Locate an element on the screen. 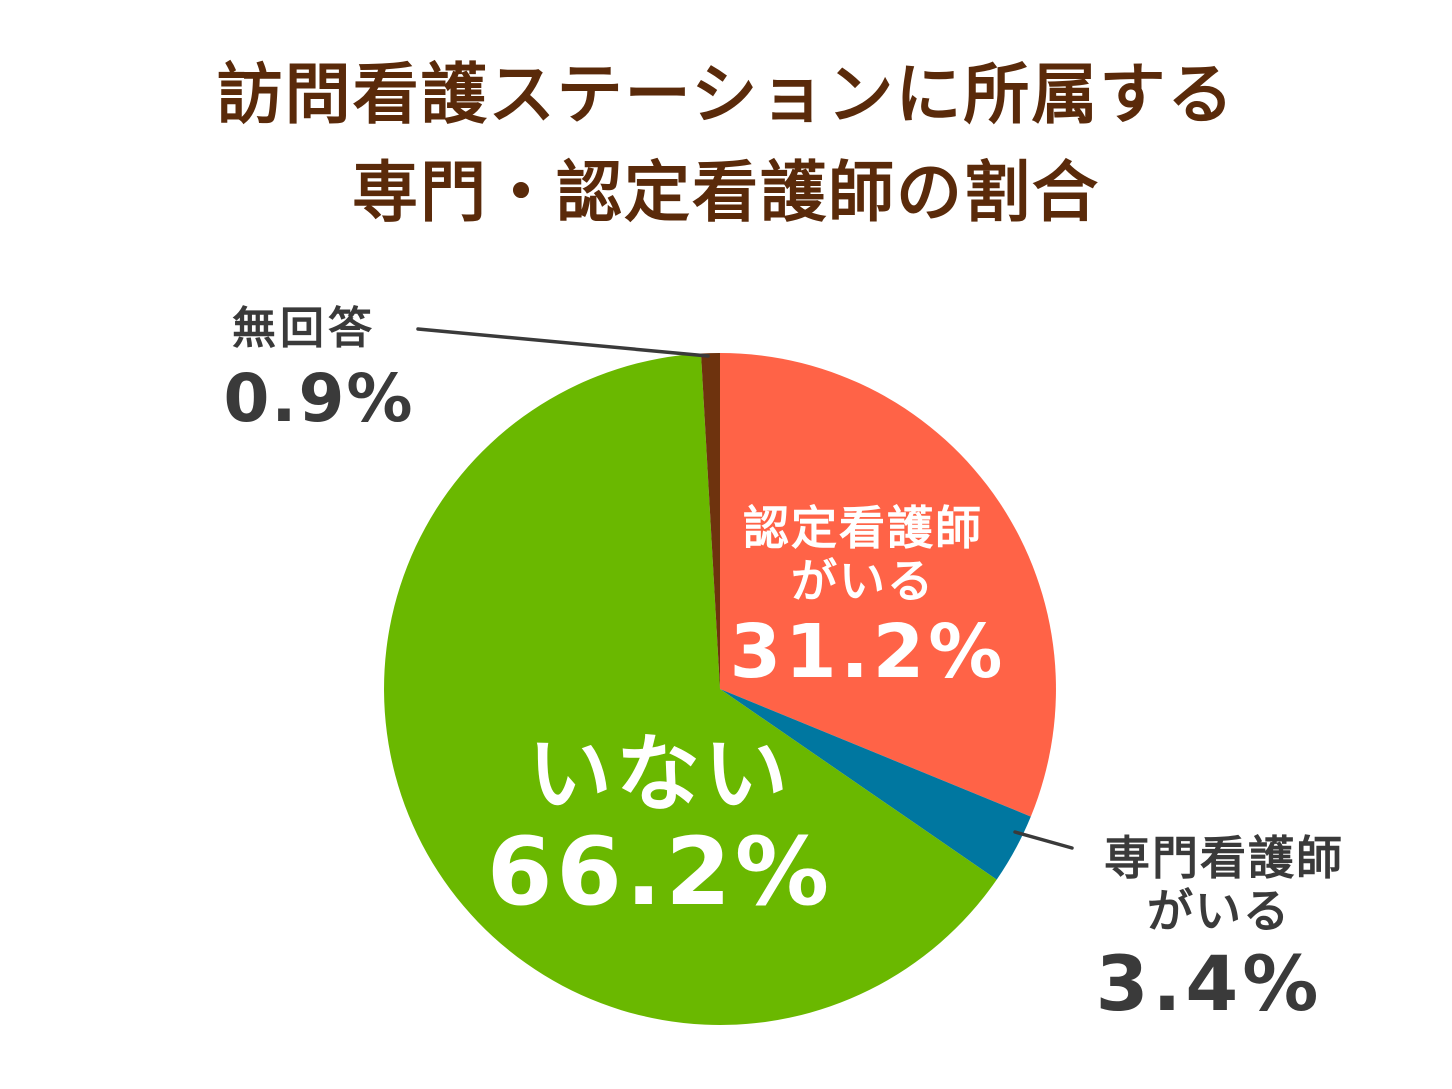 This screenshot has width=1452, height=1089. label-senmon-line1: 専門看護師 is located at coordinates (1224, 858).